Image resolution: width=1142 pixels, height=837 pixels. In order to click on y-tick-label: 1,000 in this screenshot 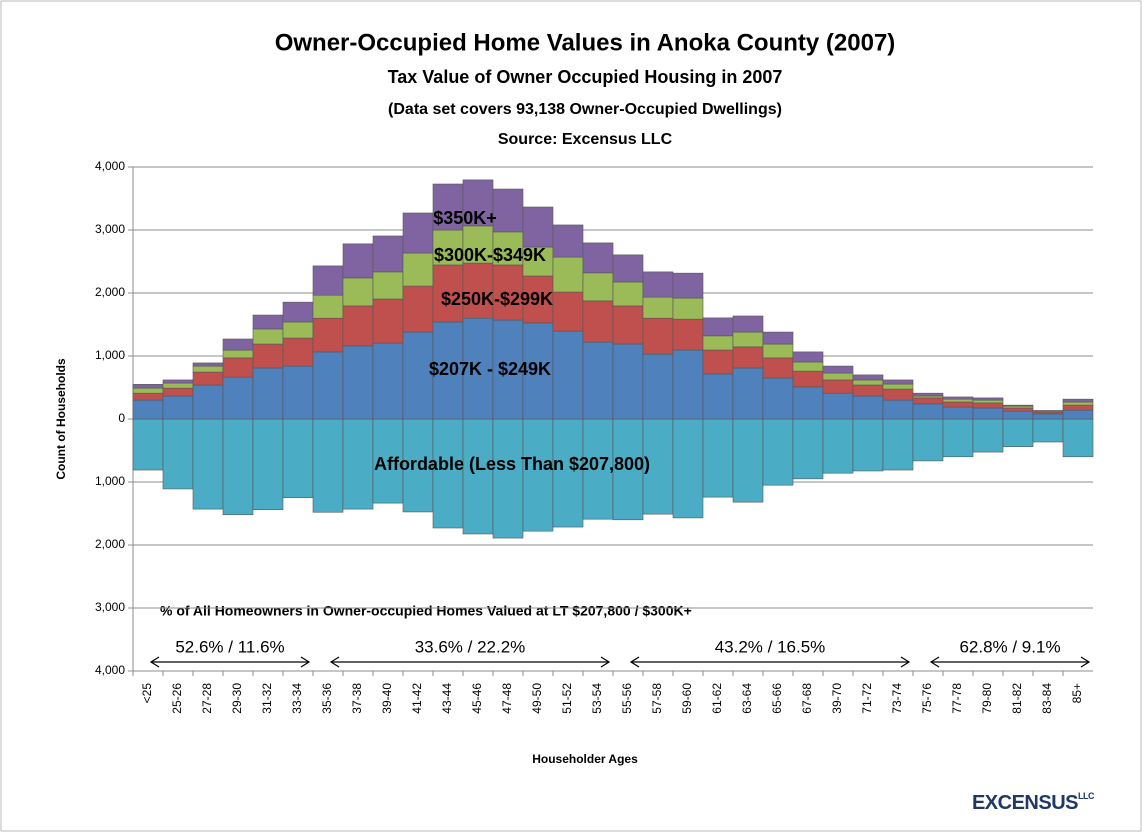, I will do `click(110, 355)`.